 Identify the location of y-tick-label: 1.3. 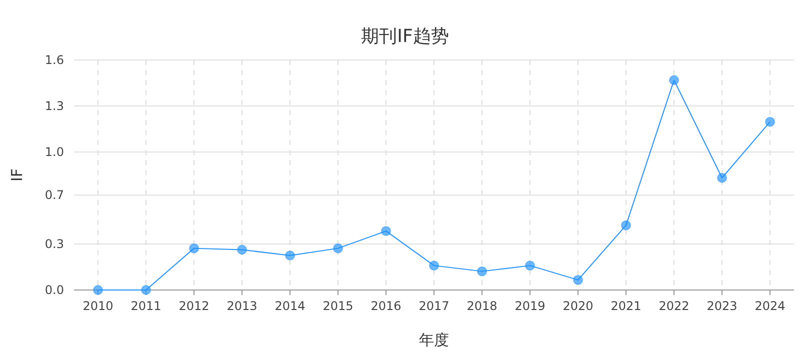
(54, 106).